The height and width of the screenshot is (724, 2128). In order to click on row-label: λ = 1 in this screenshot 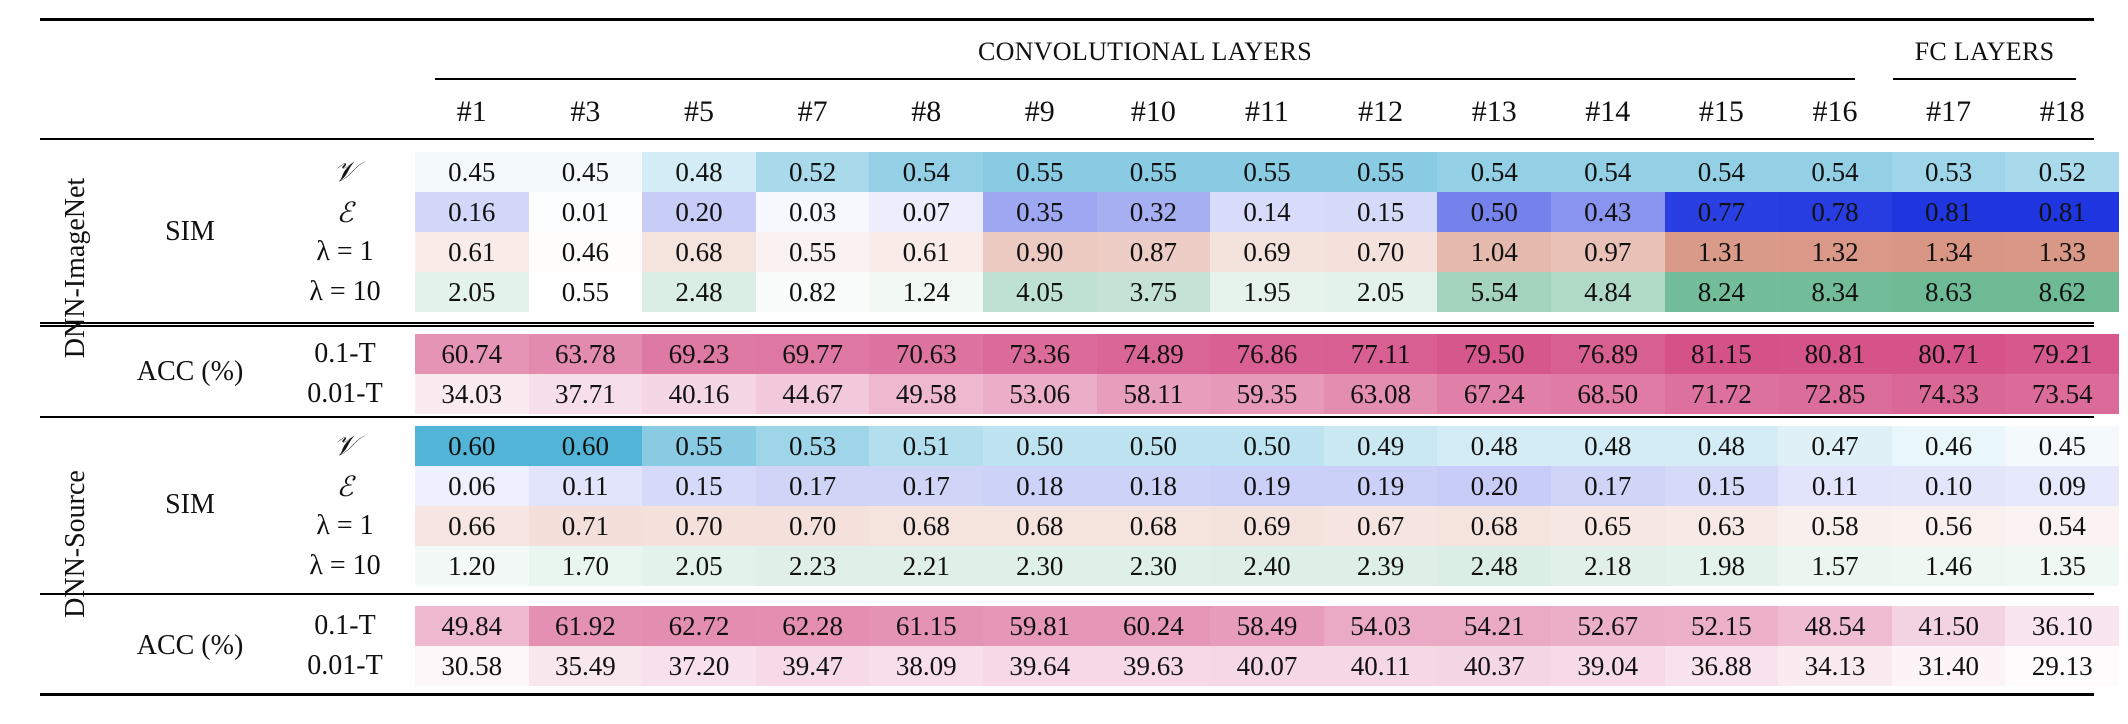, I will do `click(345, 525)`.